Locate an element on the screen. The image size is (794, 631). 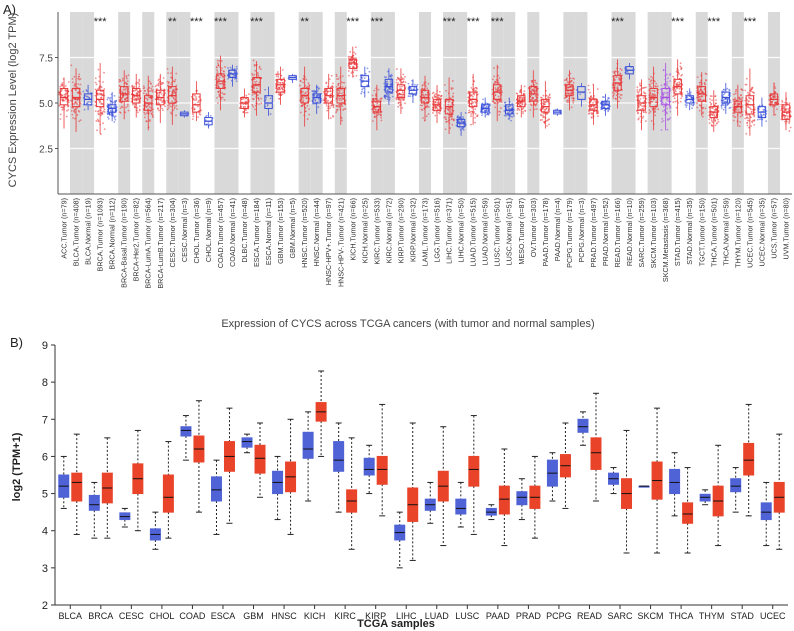
panel-b-x-tick-label: PAAD is located at coordinates (498, 616).